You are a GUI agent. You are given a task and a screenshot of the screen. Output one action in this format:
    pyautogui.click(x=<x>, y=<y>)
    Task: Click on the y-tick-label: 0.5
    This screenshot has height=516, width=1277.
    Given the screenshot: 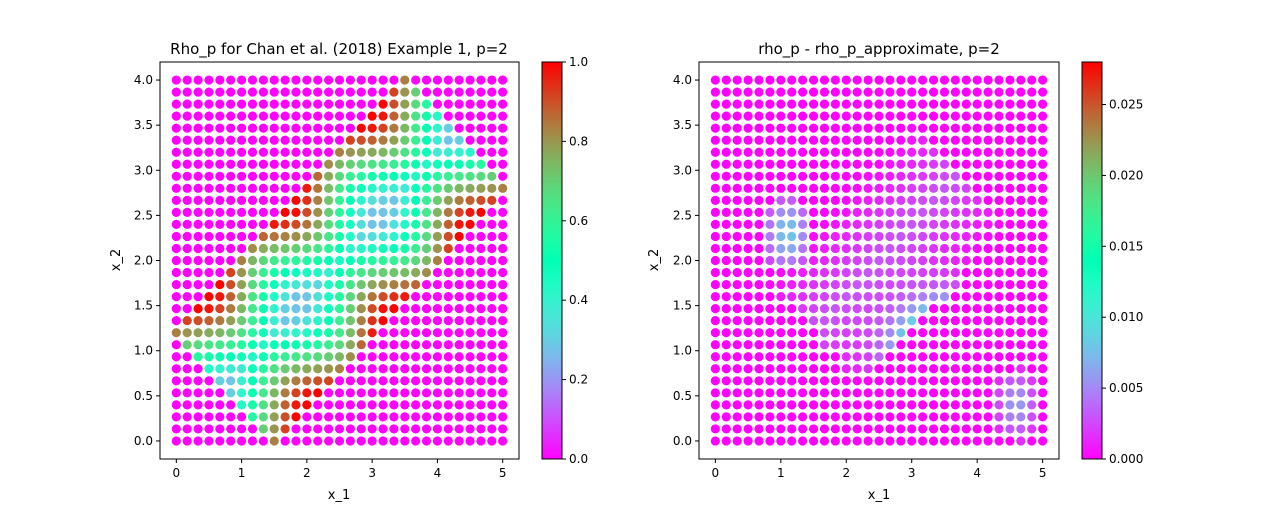 What is the action you would take?
    pyautogui.click(x=682, y=396)
    